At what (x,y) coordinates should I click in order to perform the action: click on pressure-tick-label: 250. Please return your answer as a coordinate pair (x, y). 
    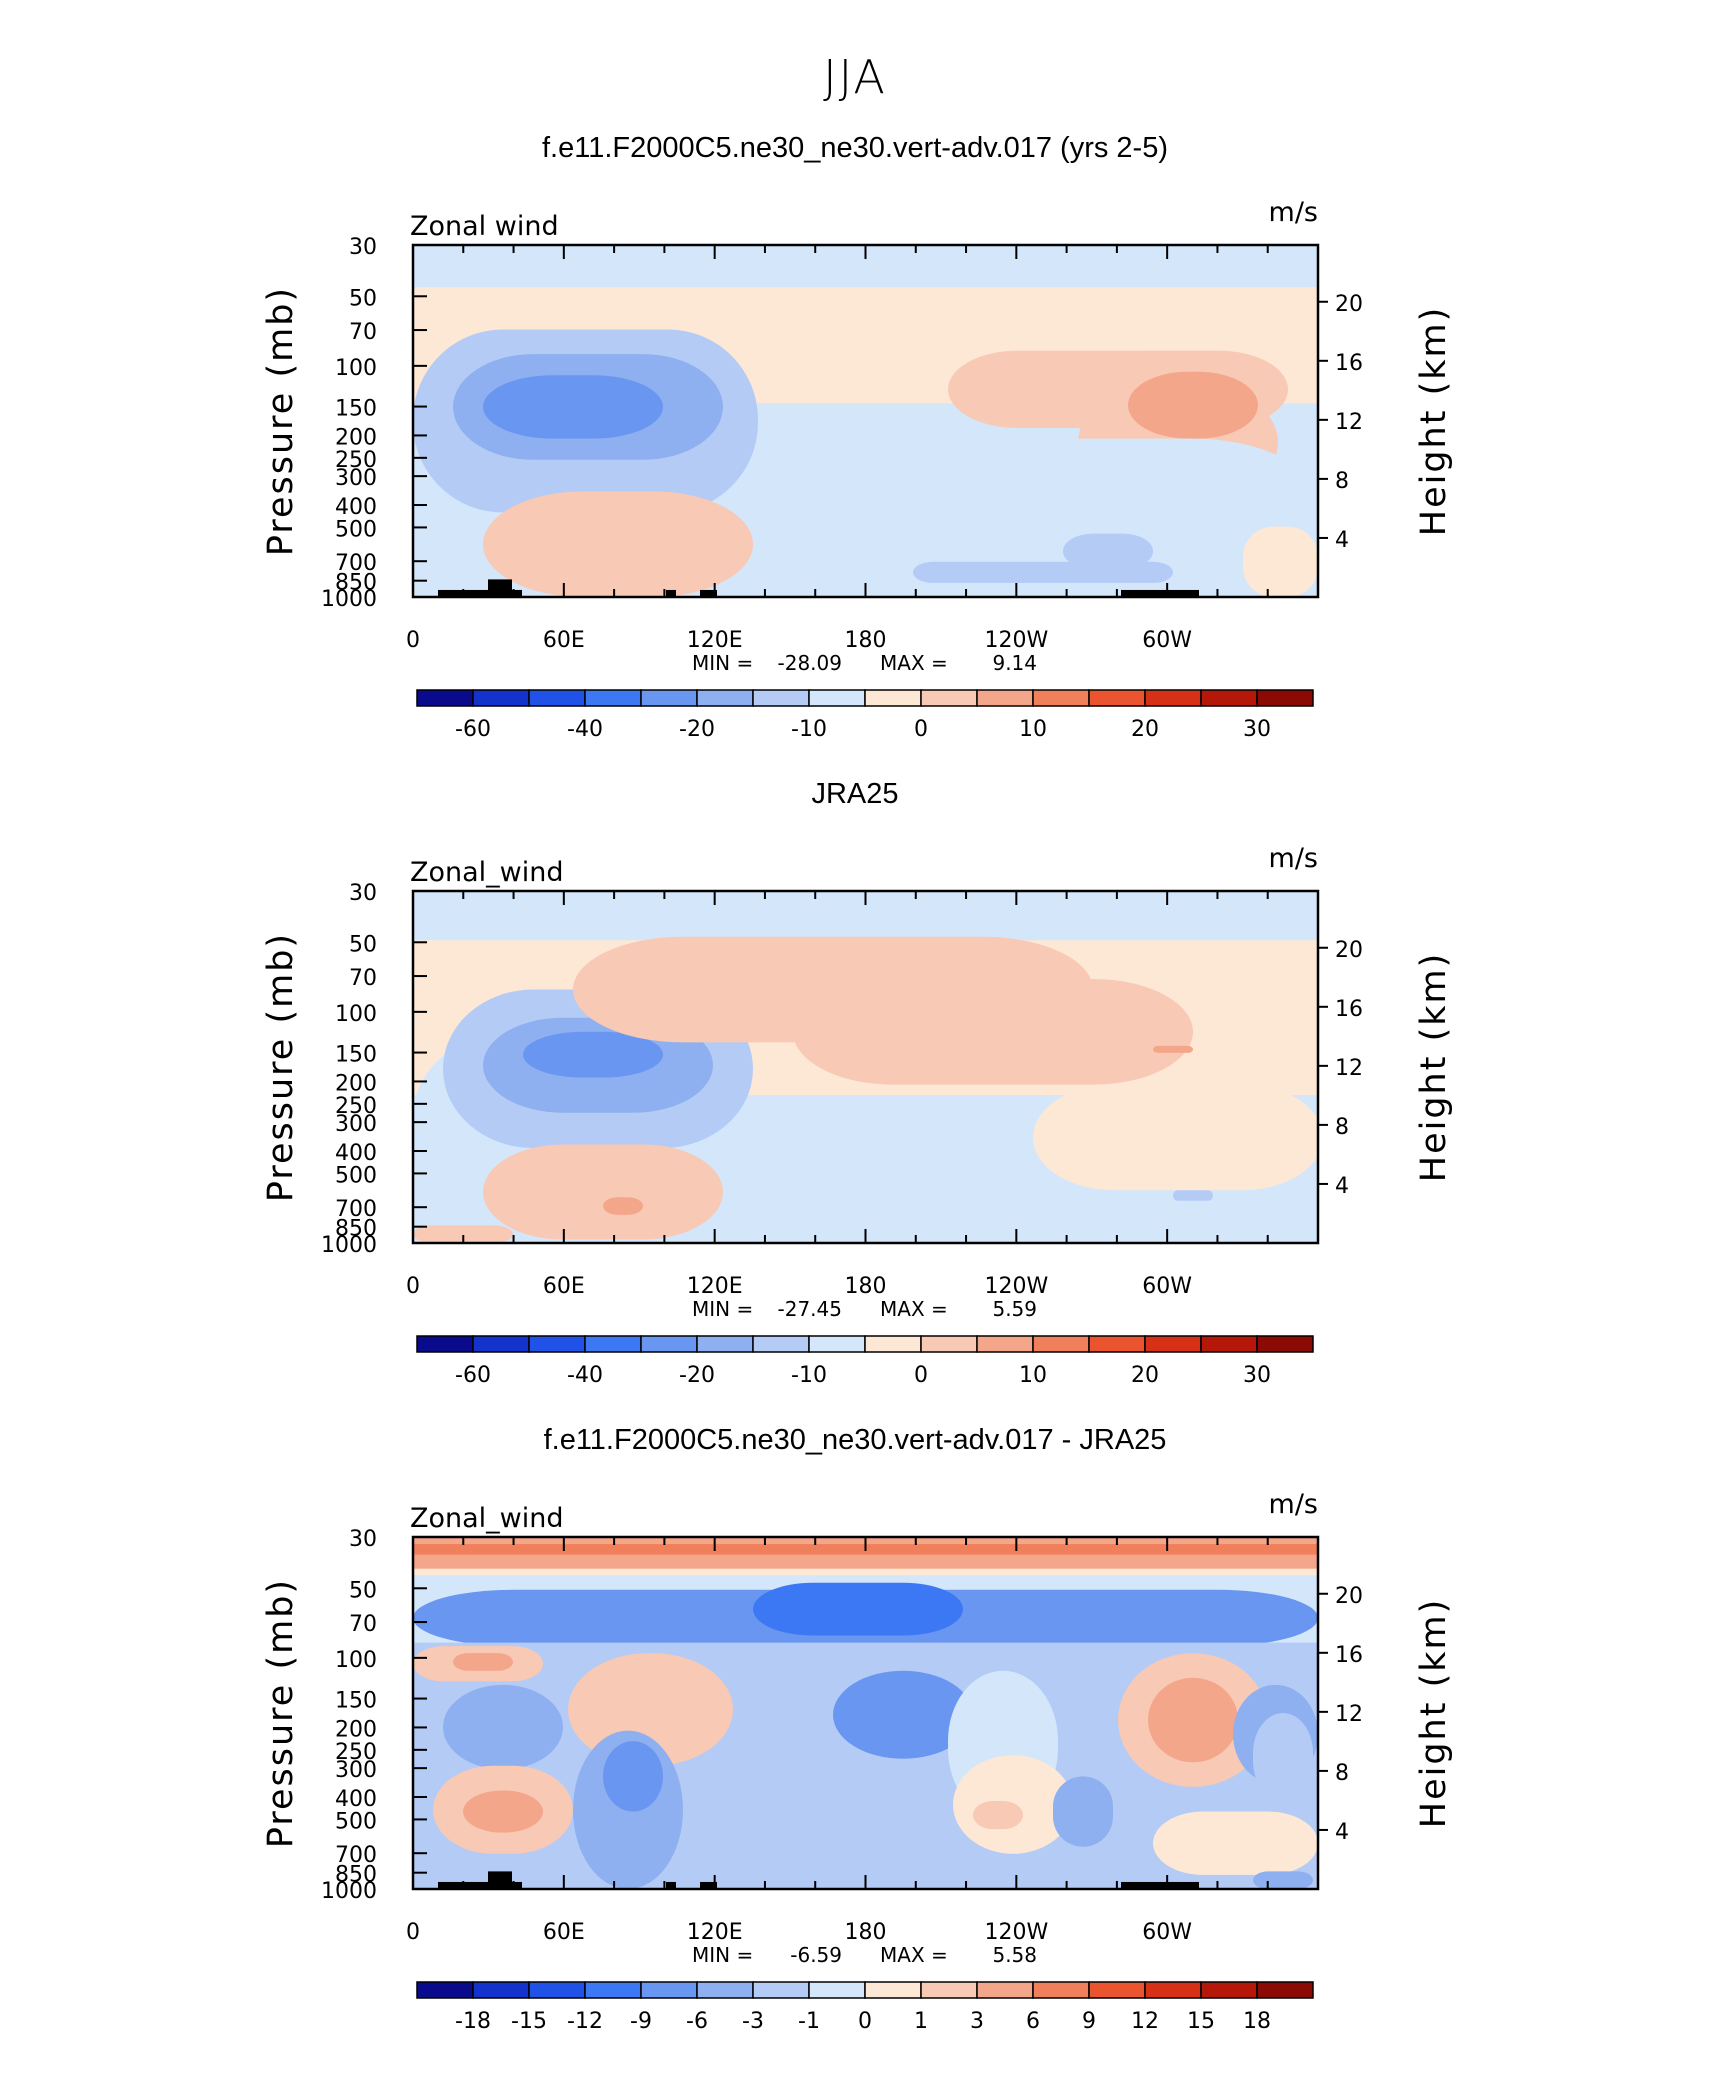
    Looking at the image, I should click on (356, 1752).